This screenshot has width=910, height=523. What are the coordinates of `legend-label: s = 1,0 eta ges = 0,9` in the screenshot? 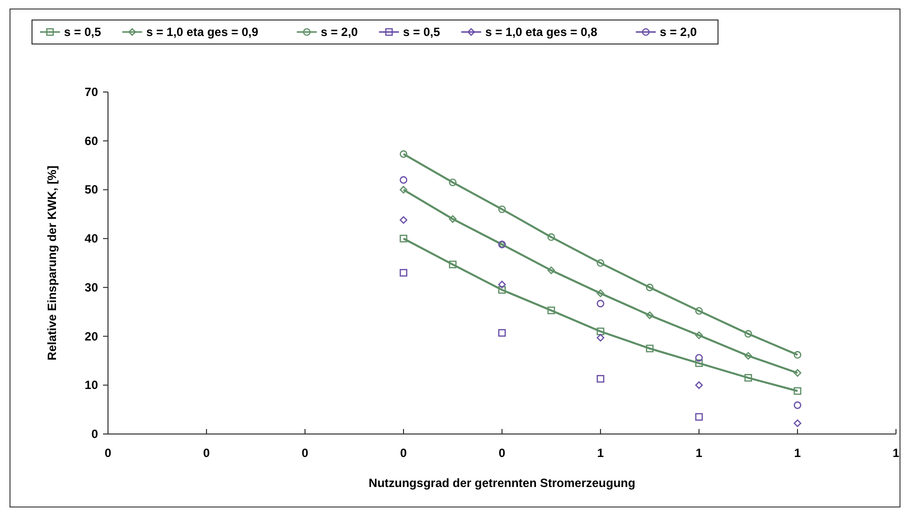 It's located at (202, 32).